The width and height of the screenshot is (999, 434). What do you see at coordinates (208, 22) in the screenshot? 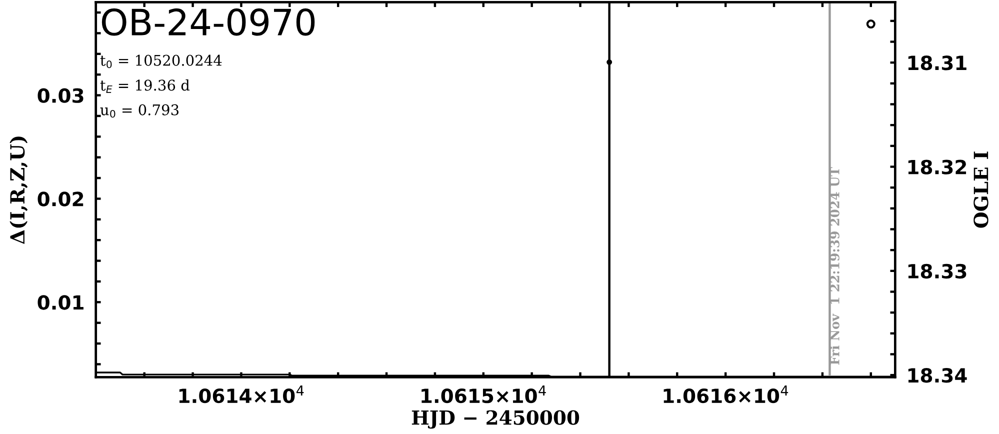
I see `chart-title: OB-24-0970` at bounding box center [208, 22].